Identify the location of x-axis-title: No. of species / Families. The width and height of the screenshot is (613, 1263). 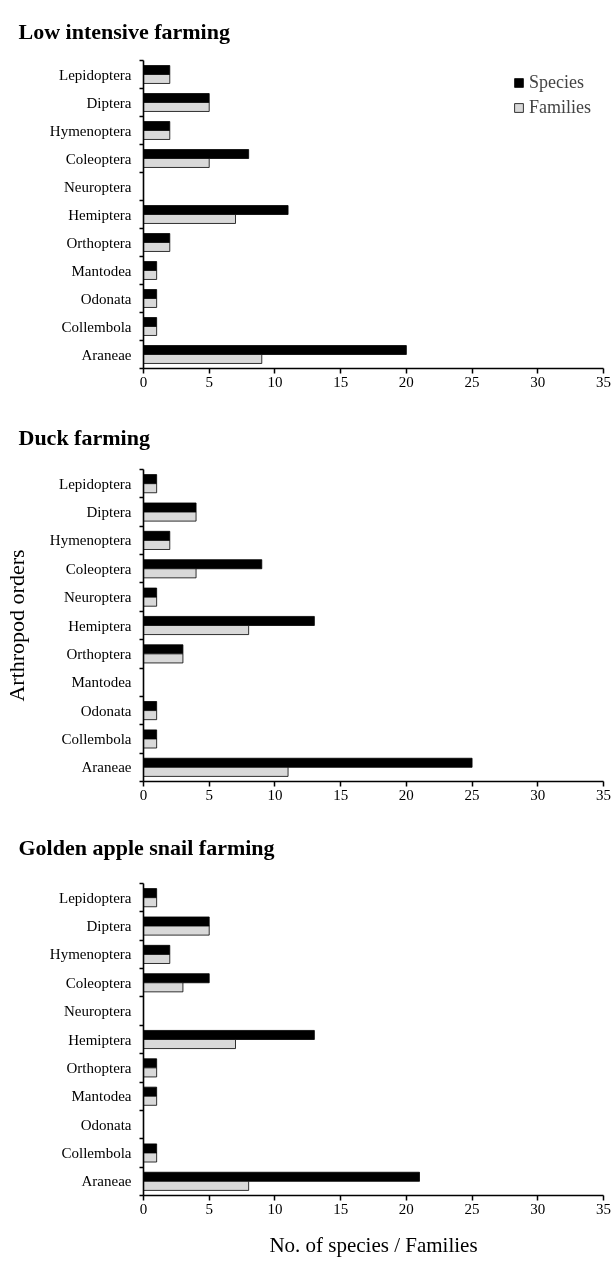
(373, 1244).